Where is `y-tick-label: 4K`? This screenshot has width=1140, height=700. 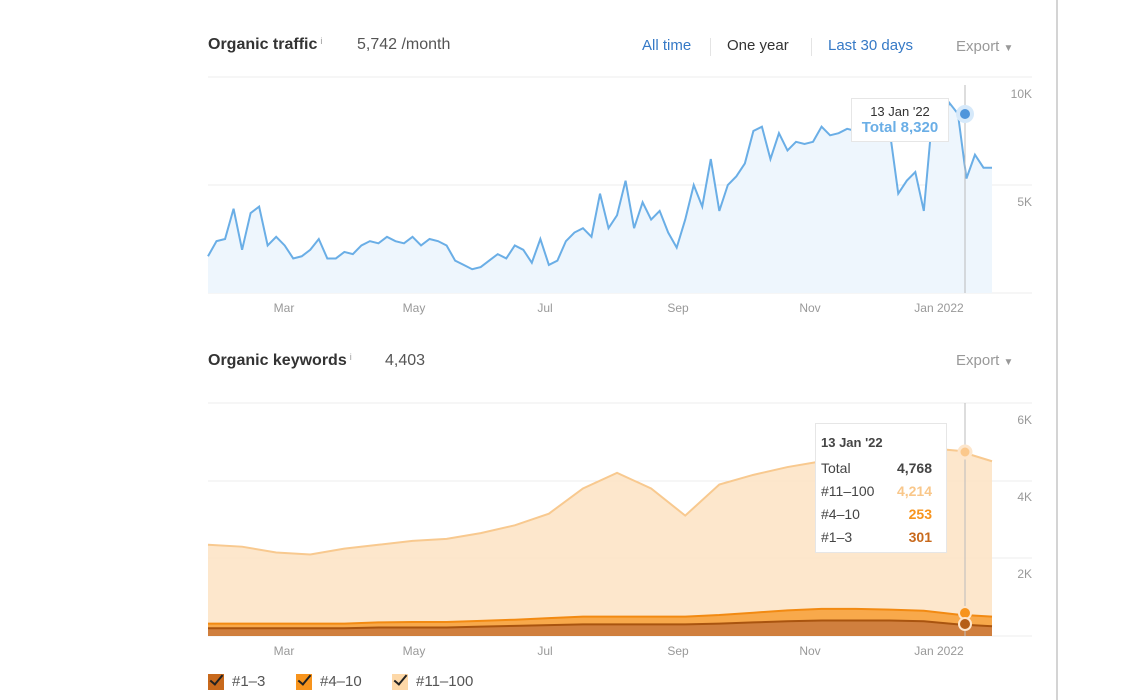 y-tick-label: 4K is located at coordinates (1024, 497).